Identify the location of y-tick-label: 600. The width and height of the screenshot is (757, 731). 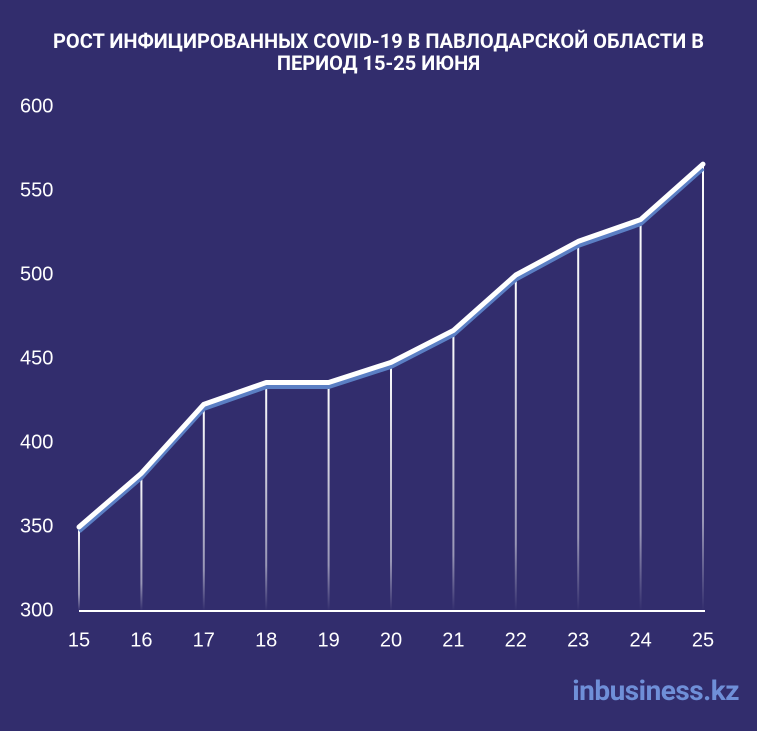
(36, 106).